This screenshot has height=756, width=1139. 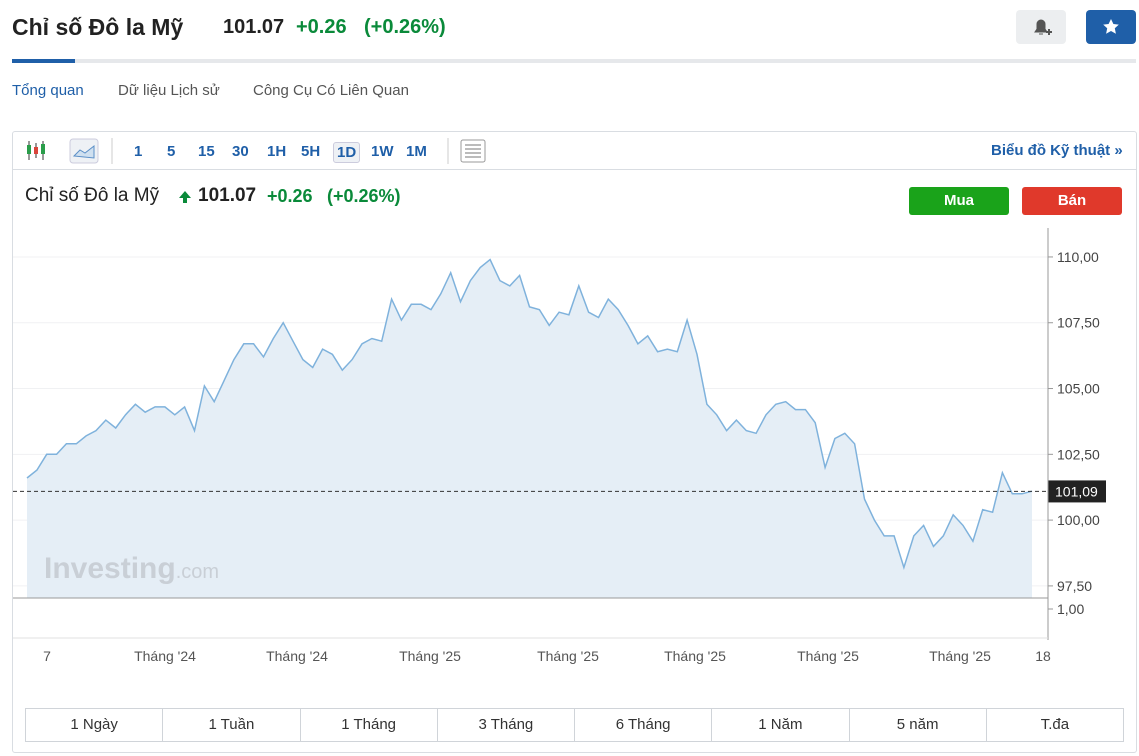 What do you see at coordinates (642, 725) in the screenshot?
I see `range-button: 6 Tháng` at bounding box center [642, 725].